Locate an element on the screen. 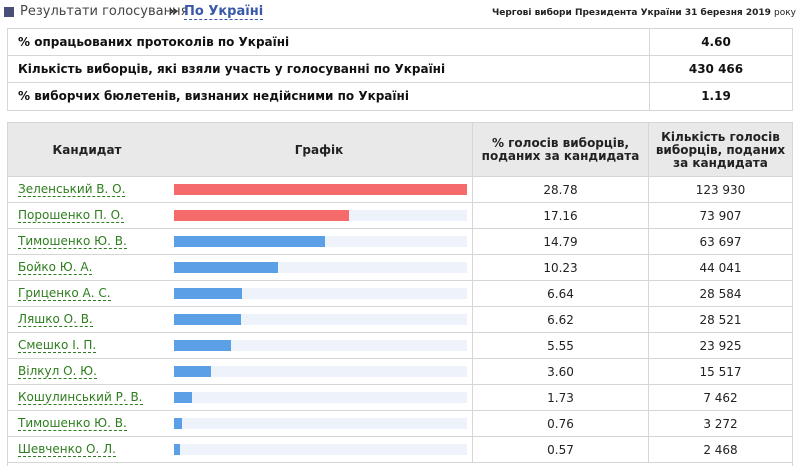 The width and height of the screenshot is (800, 466). table-row: Смешко І. П. 5.55 23 925 is located at coordinates (400, 346).